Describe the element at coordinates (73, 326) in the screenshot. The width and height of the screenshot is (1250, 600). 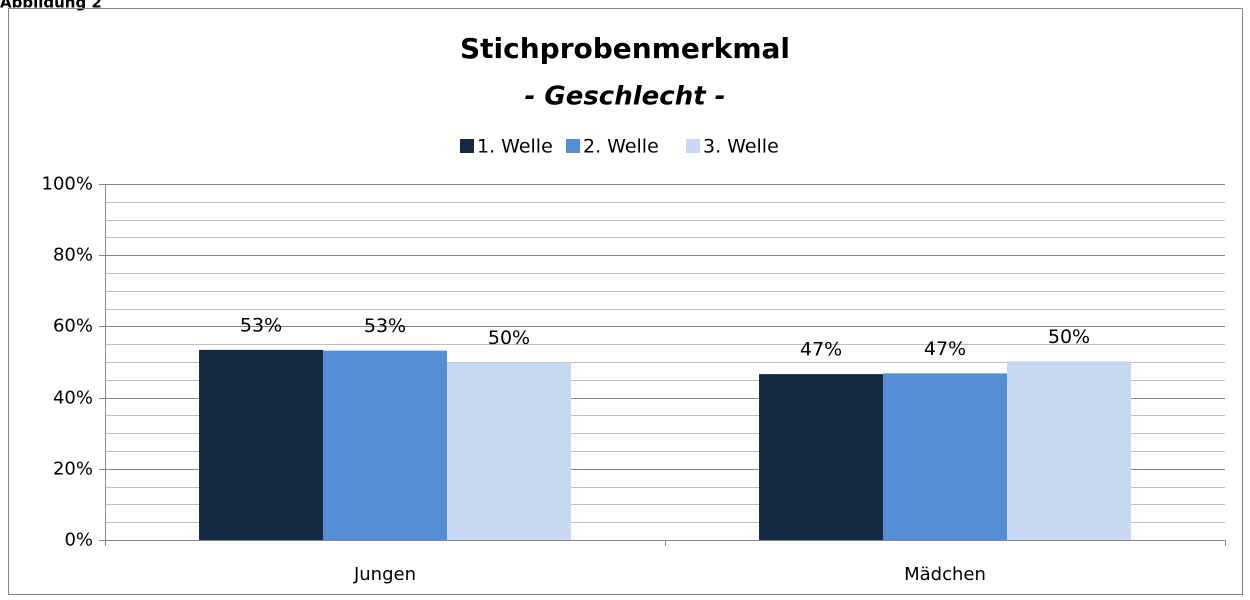
I see `y-tick-label: 60%` at that location.